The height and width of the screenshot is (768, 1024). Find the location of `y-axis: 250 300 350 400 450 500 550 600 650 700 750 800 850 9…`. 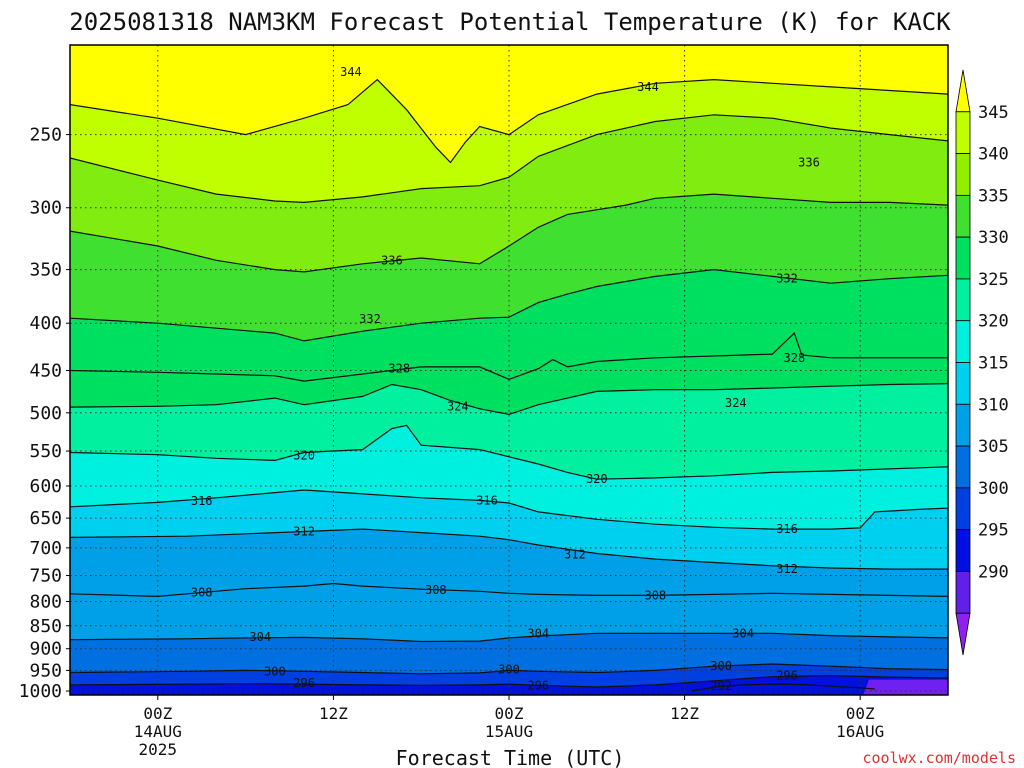

y-axis: 250 300 350 400 450 500 550 600 650 700 750 800 850 9… is located at coordinates (44, 413).